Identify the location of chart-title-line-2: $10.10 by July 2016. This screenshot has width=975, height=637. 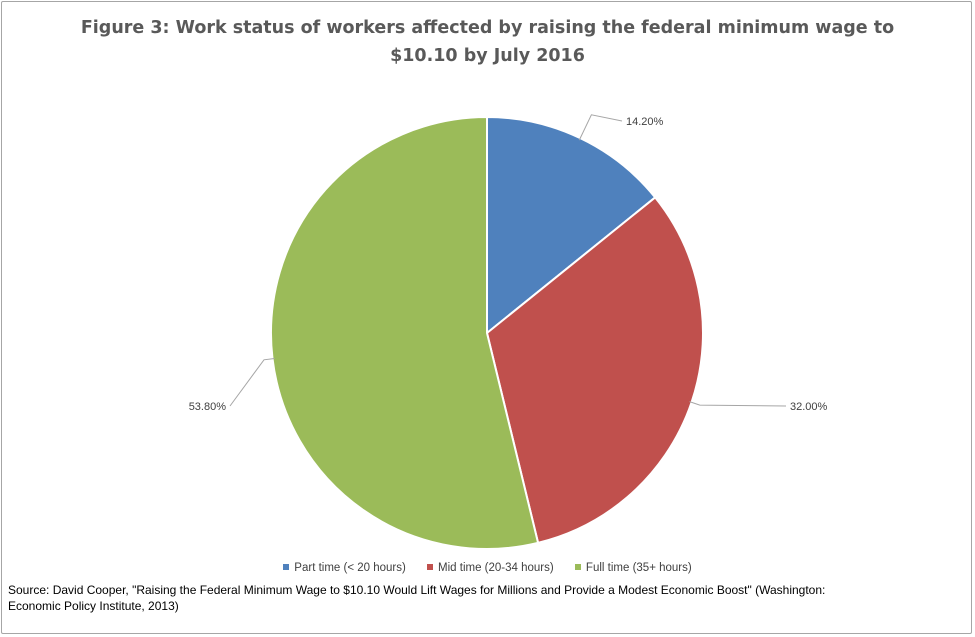
(487, 56).